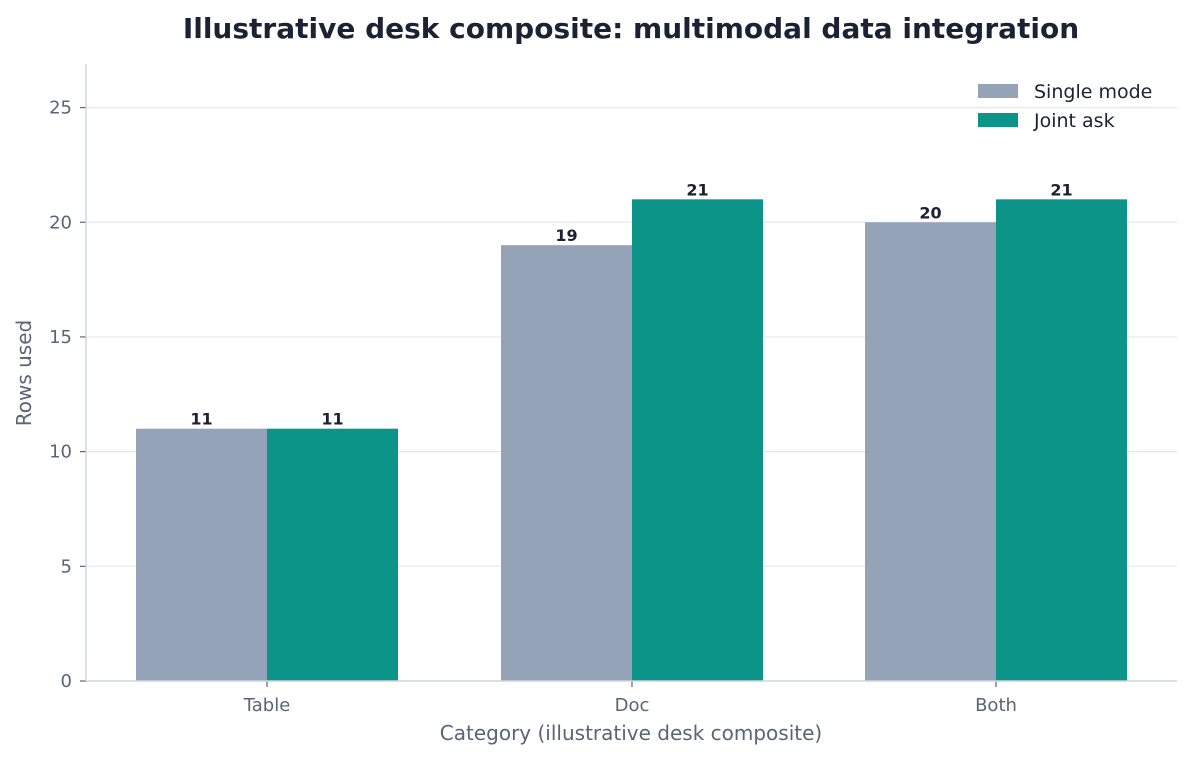 This screenshot has width=1193, height=760. Describe the element at coordinates (60, 222) in the screenshot. I see `y-tick-label-20: 20` at that location.